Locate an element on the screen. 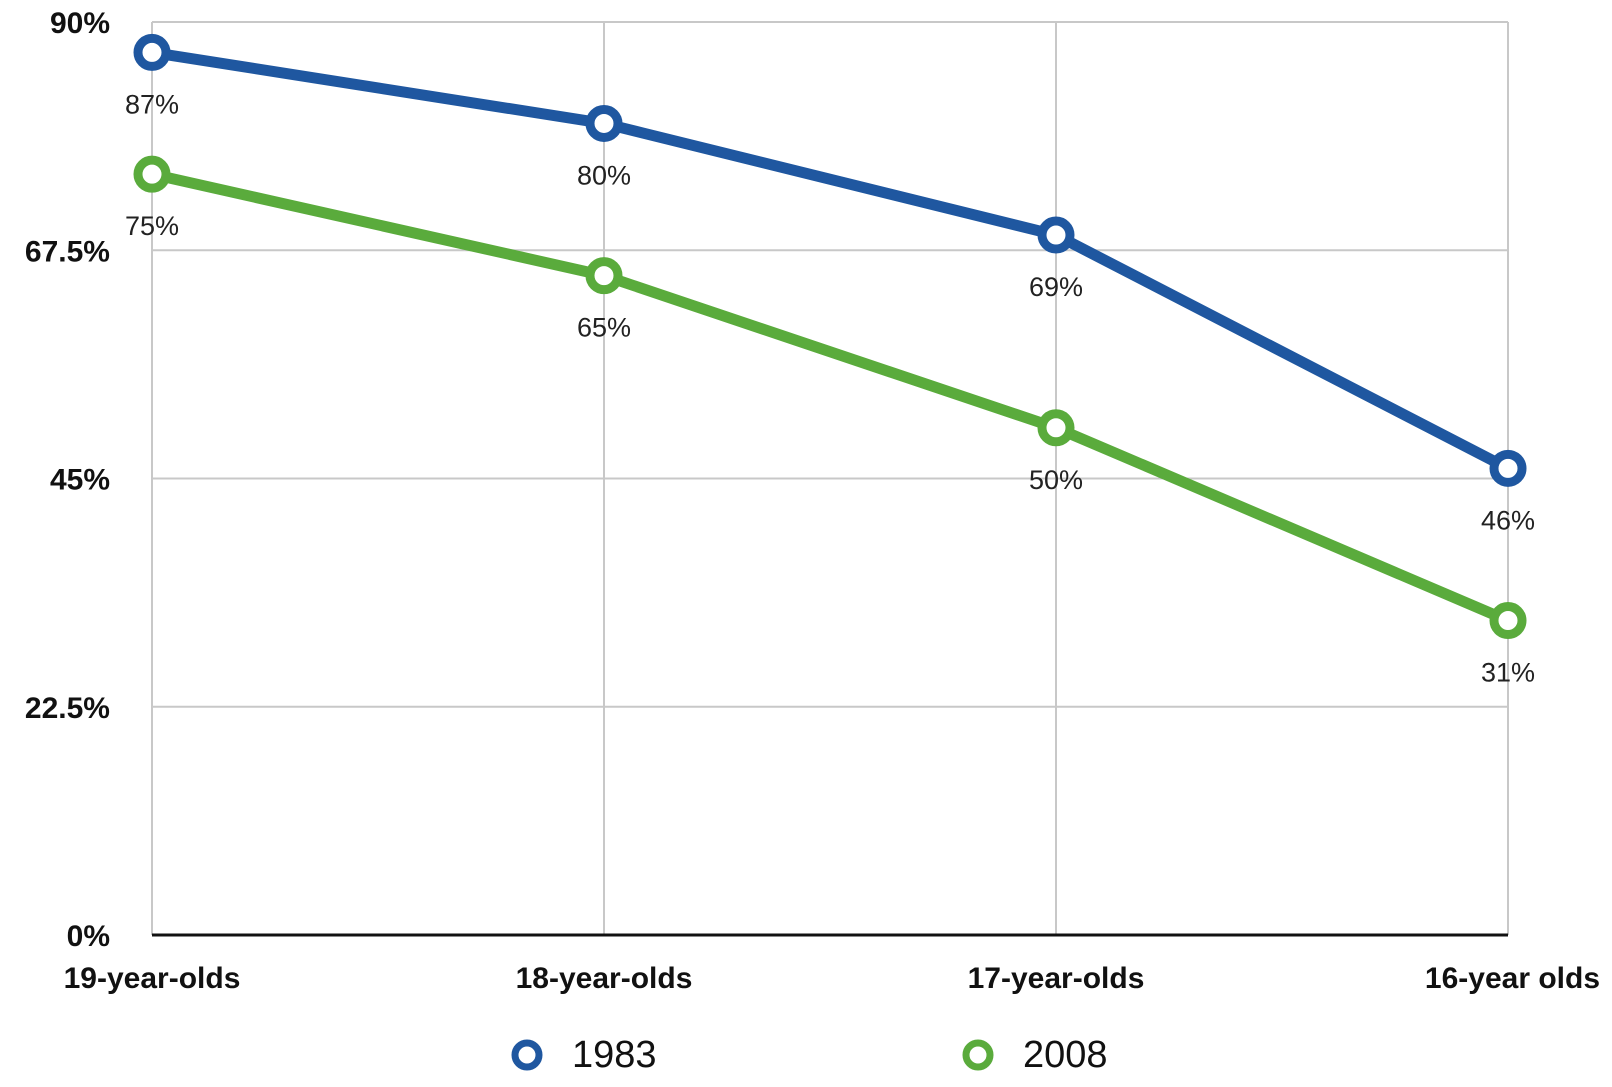 This screenshot has height=1087, width=1612. y-axis-tick-labels: 0% 22.5% 45% 67.5% 90% is located at coordinates (67, 480).